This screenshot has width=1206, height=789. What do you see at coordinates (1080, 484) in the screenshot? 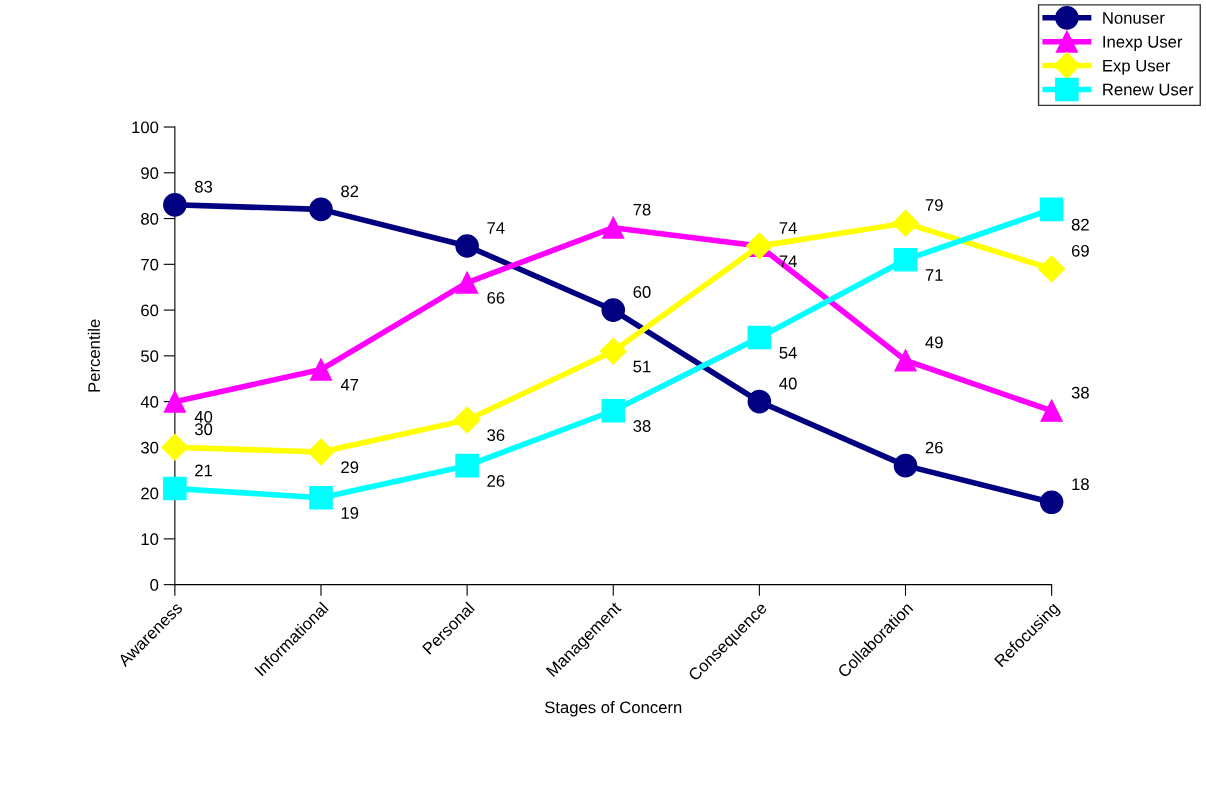
I see `data-label: 18` at bounding box center [1080, 484].